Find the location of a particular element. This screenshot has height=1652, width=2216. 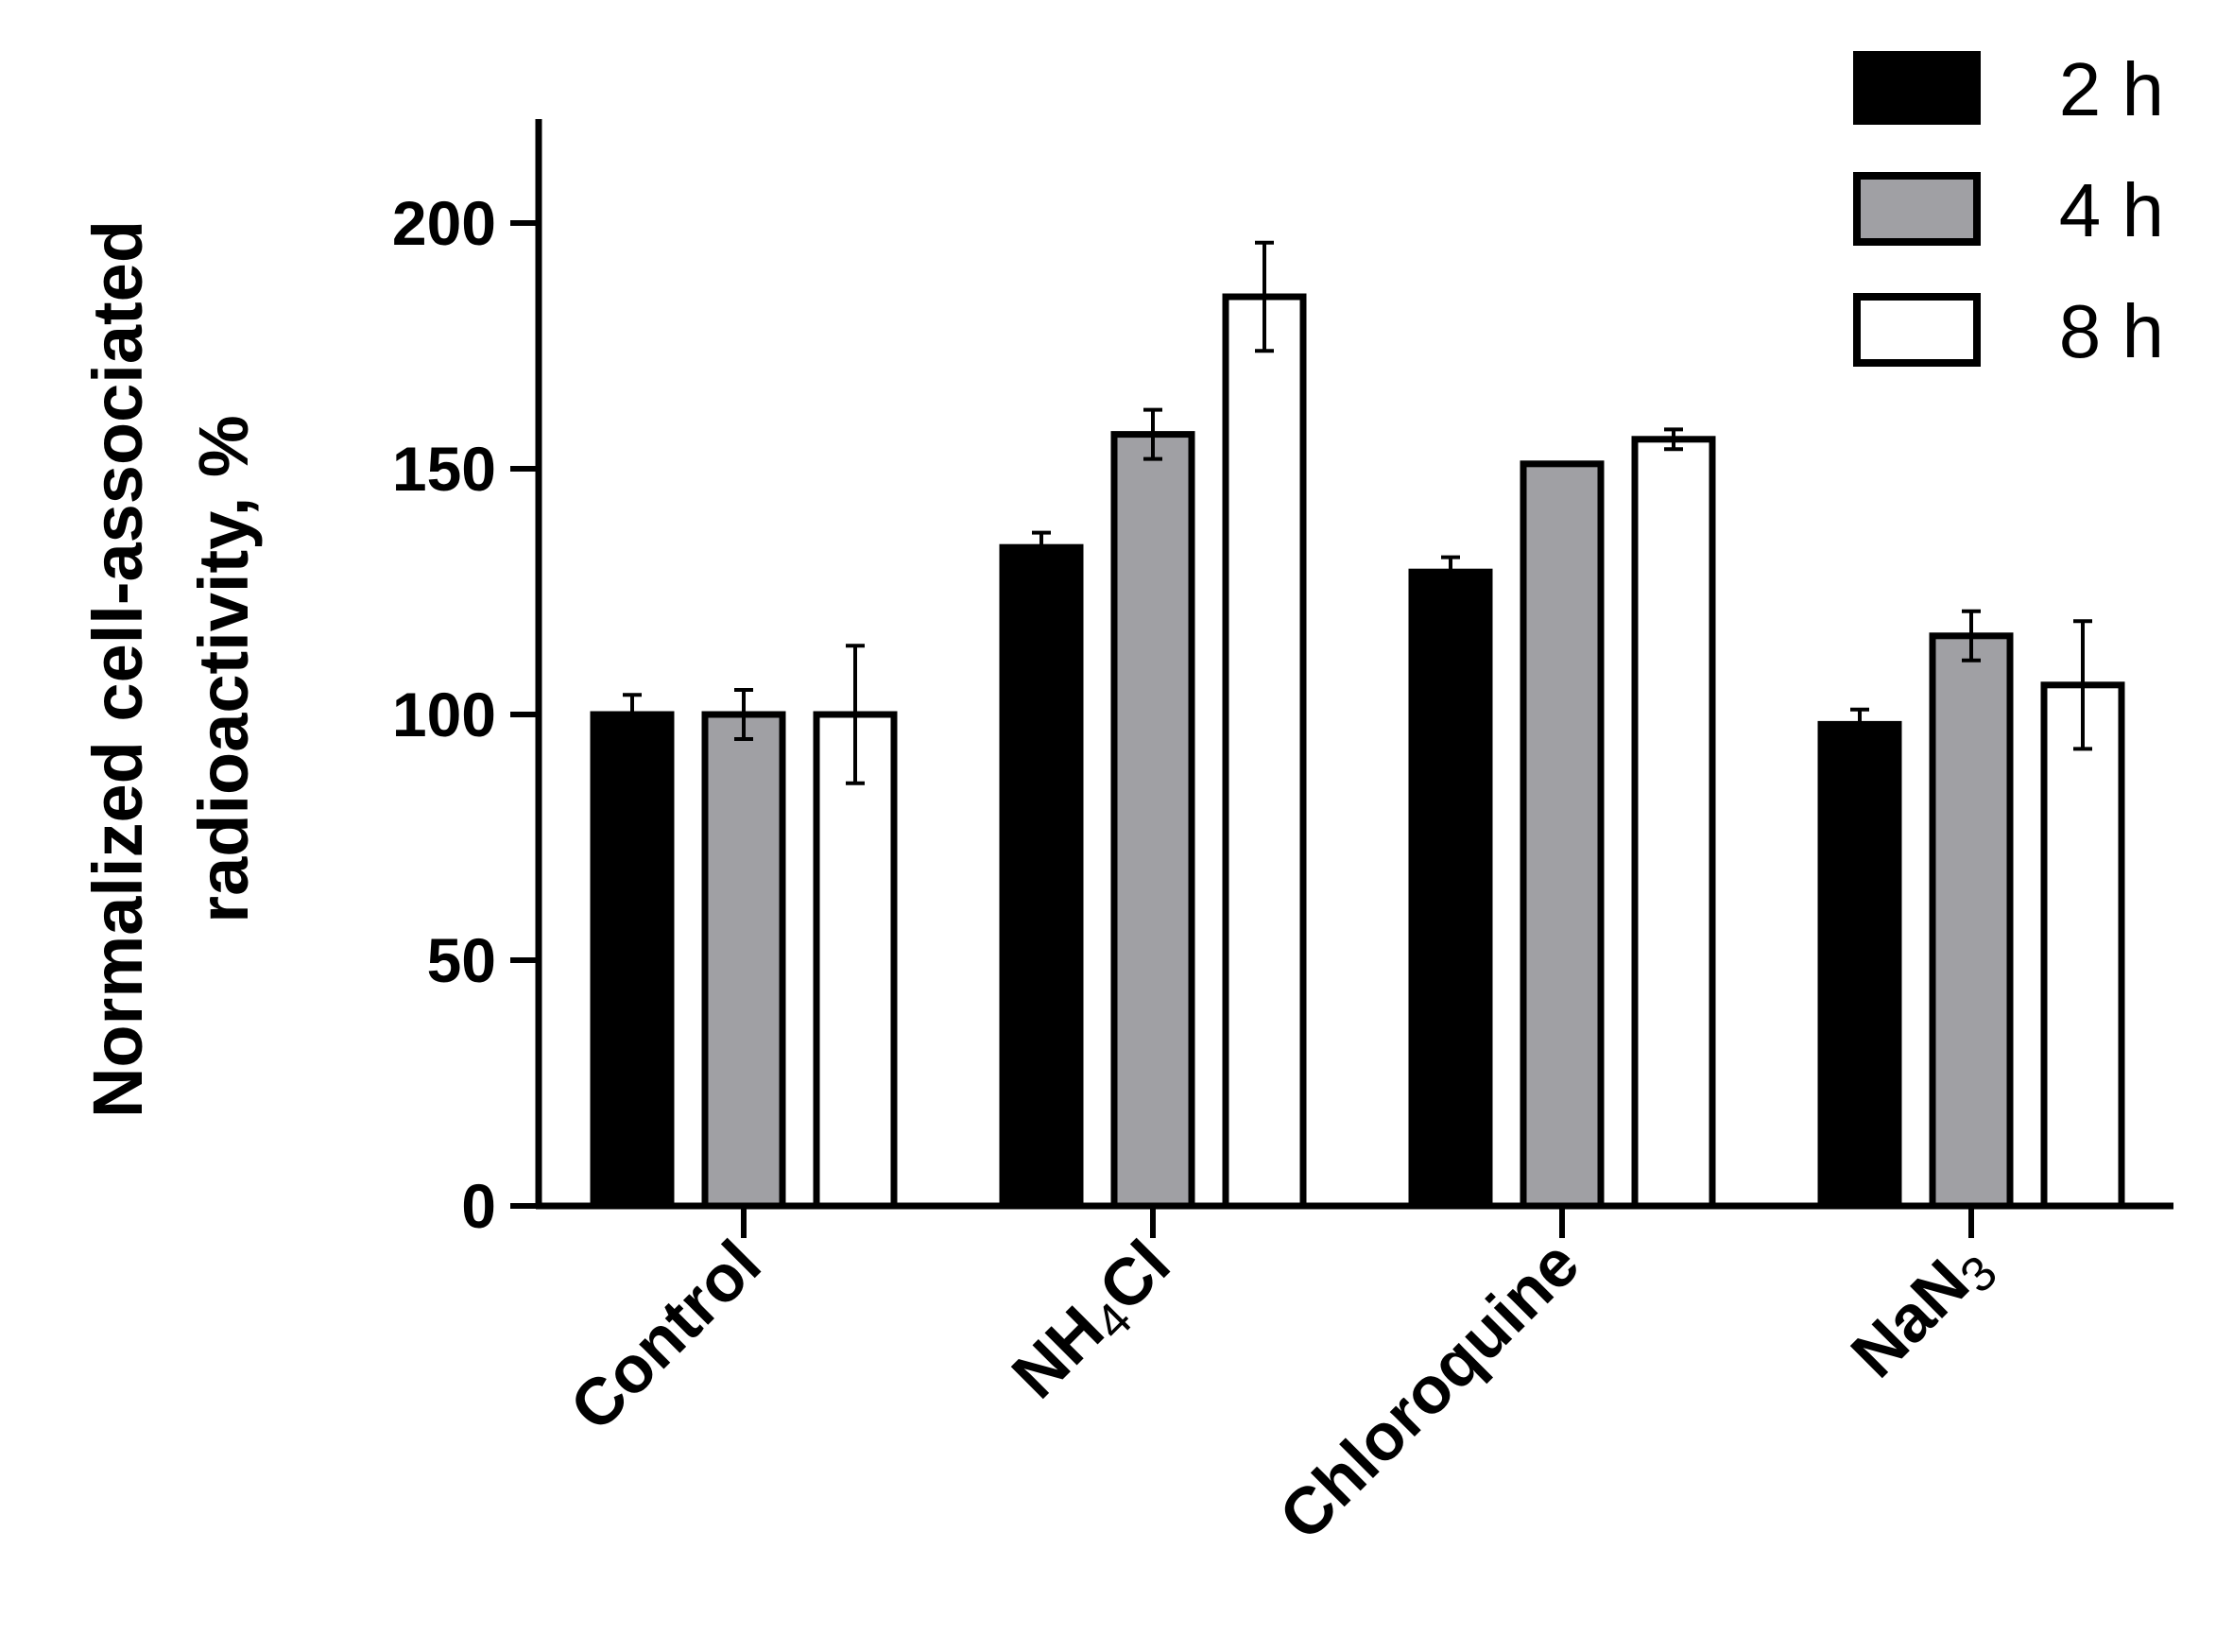

legend: 2 h 4 h 8 h is located at coordinates (2008, 210).